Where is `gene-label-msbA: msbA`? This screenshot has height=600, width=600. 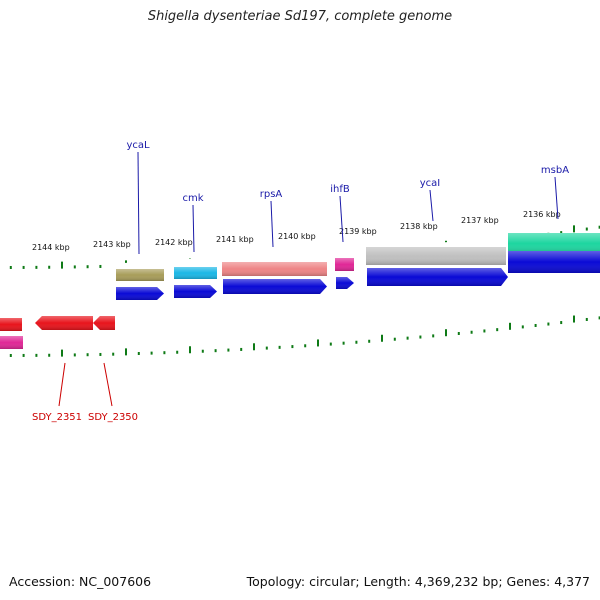
gene-label-msbA: msbA is located at coordinates (555, 170).